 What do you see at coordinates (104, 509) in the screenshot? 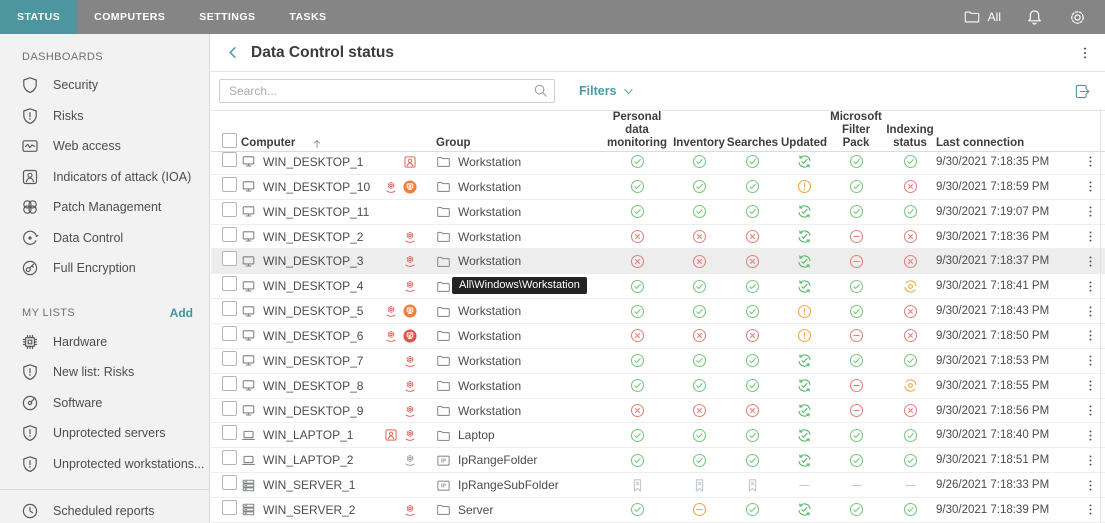
I see `sidebar-item-scheduled-reports: Scheduled reports` at bounding box center [104, 509].